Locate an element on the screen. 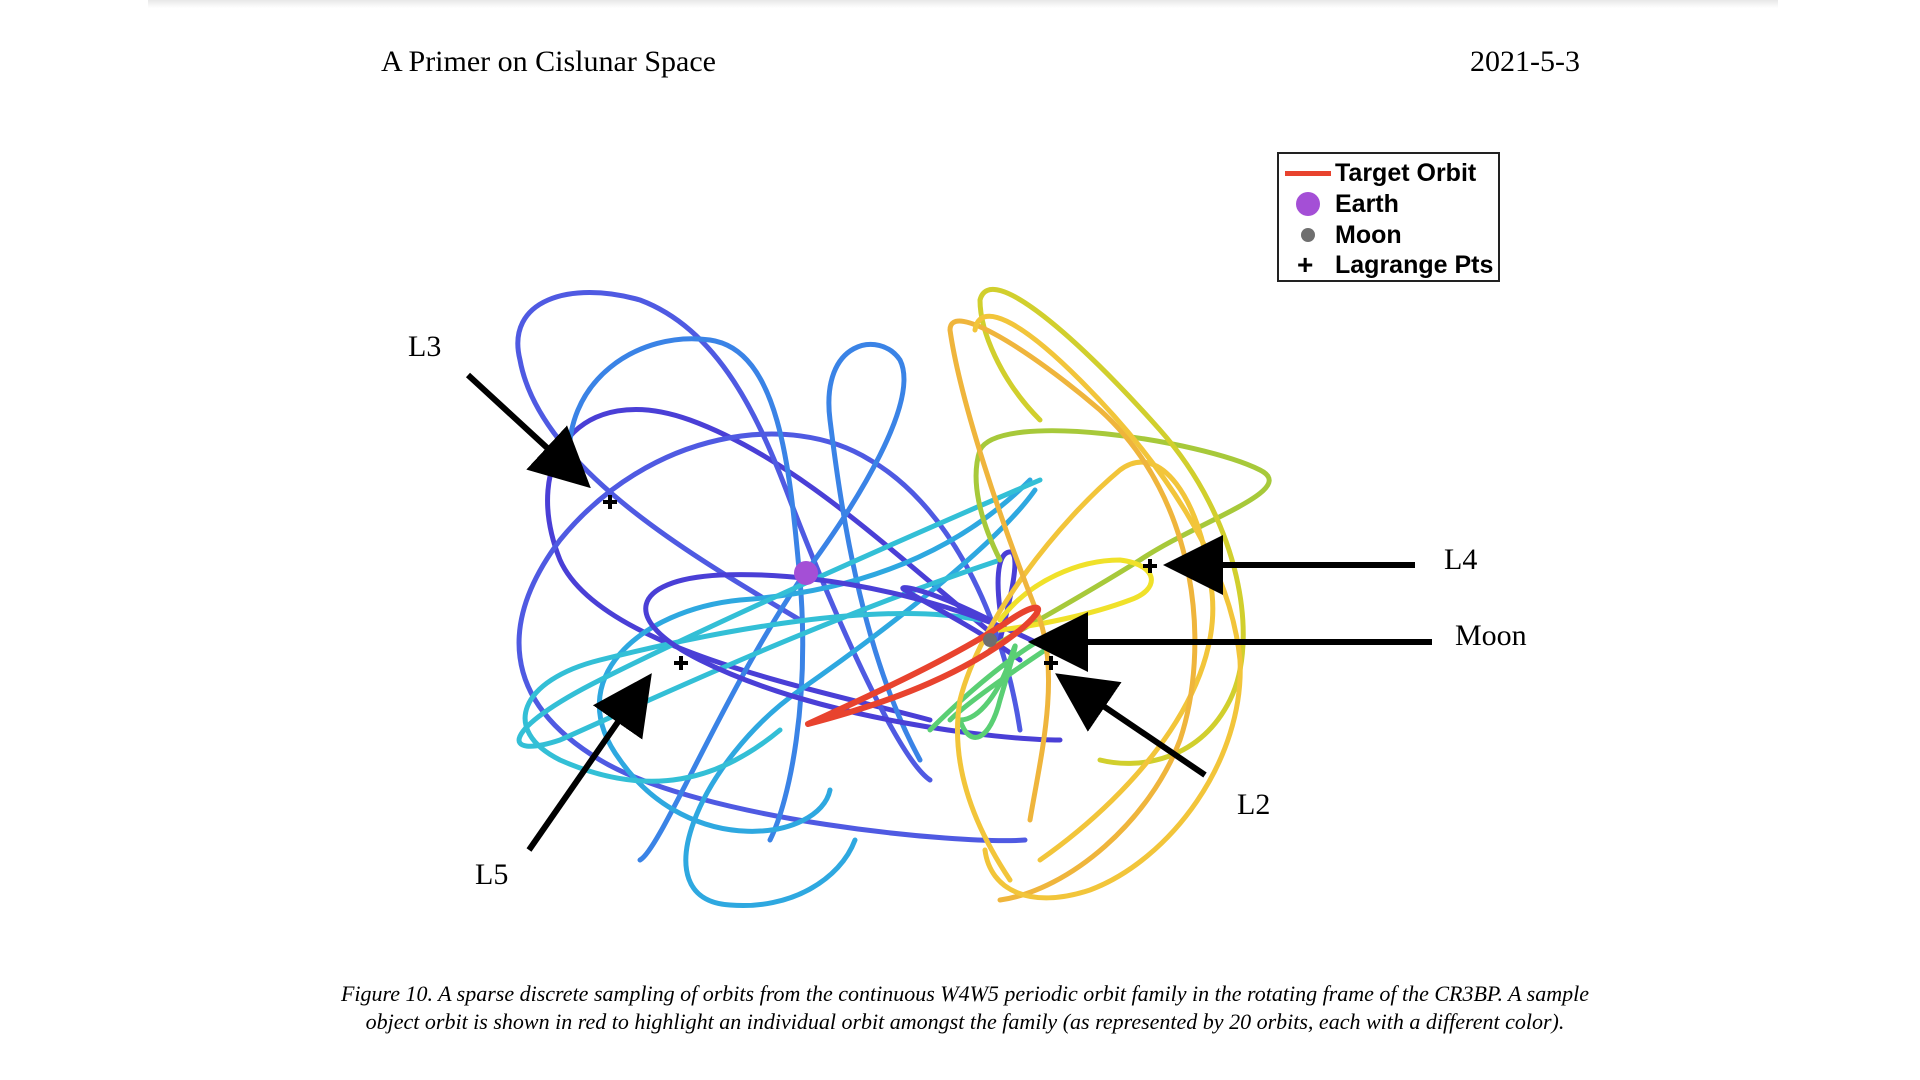 The height and width of the screenshot is (1080, 1920). figure-legend: Target Orbit Earth Moon + Lagrange Pts is located at coordinates (1388, 217).